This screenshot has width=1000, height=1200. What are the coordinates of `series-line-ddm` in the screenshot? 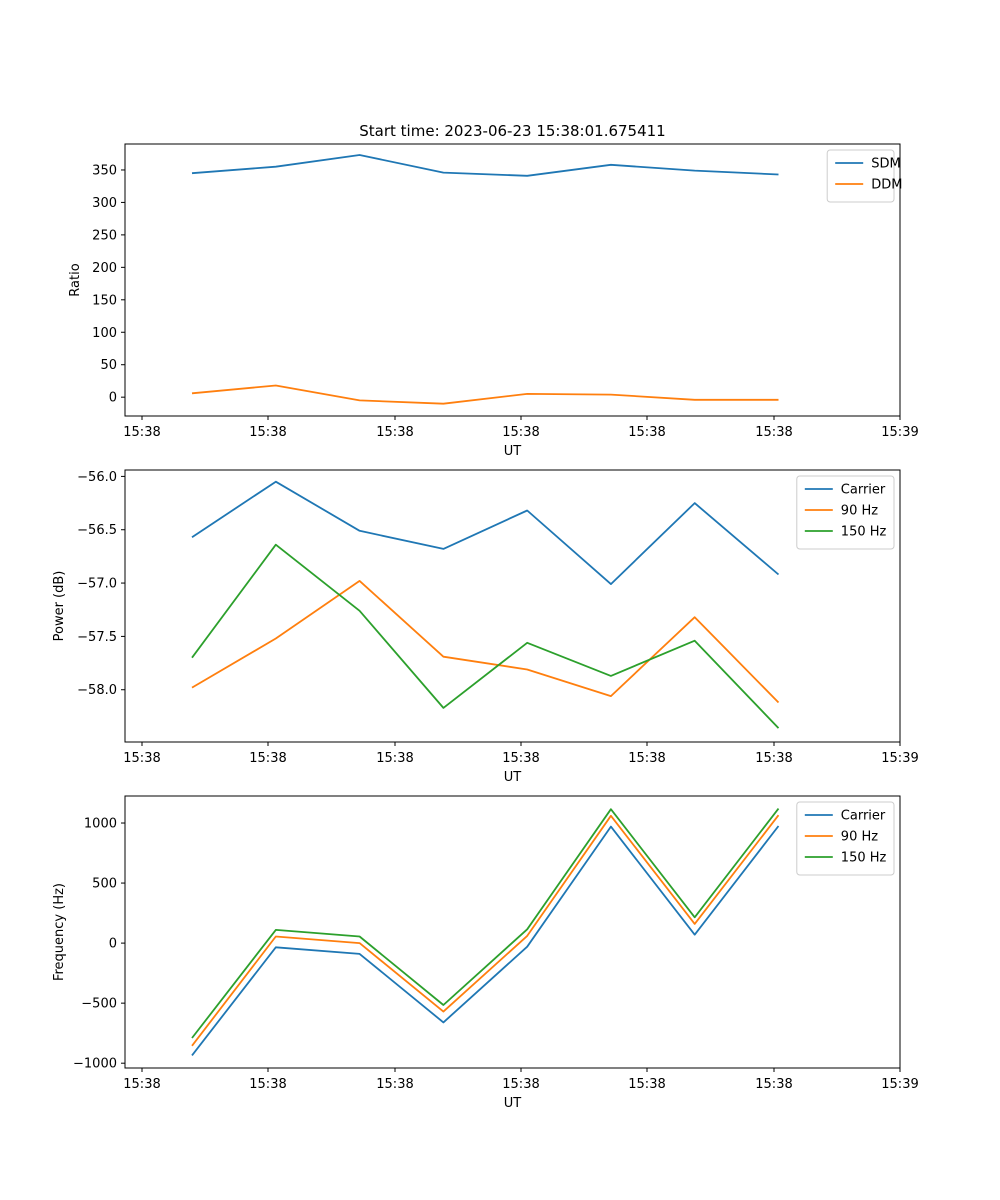 It's located at (485, 394).